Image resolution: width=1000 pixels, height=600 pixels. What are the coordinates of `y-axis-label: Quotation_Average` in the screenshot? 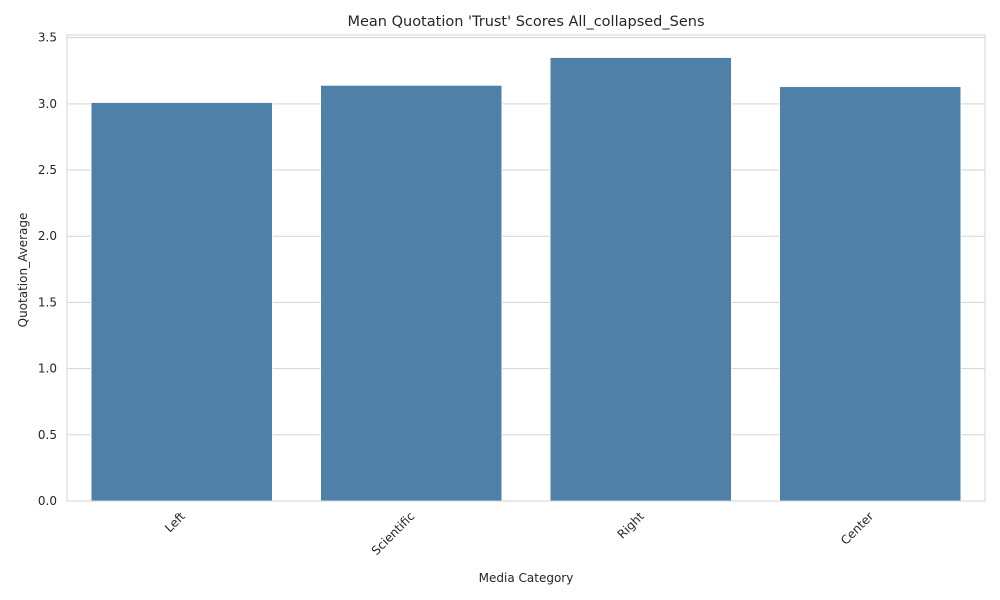 It's located at (23, 270).